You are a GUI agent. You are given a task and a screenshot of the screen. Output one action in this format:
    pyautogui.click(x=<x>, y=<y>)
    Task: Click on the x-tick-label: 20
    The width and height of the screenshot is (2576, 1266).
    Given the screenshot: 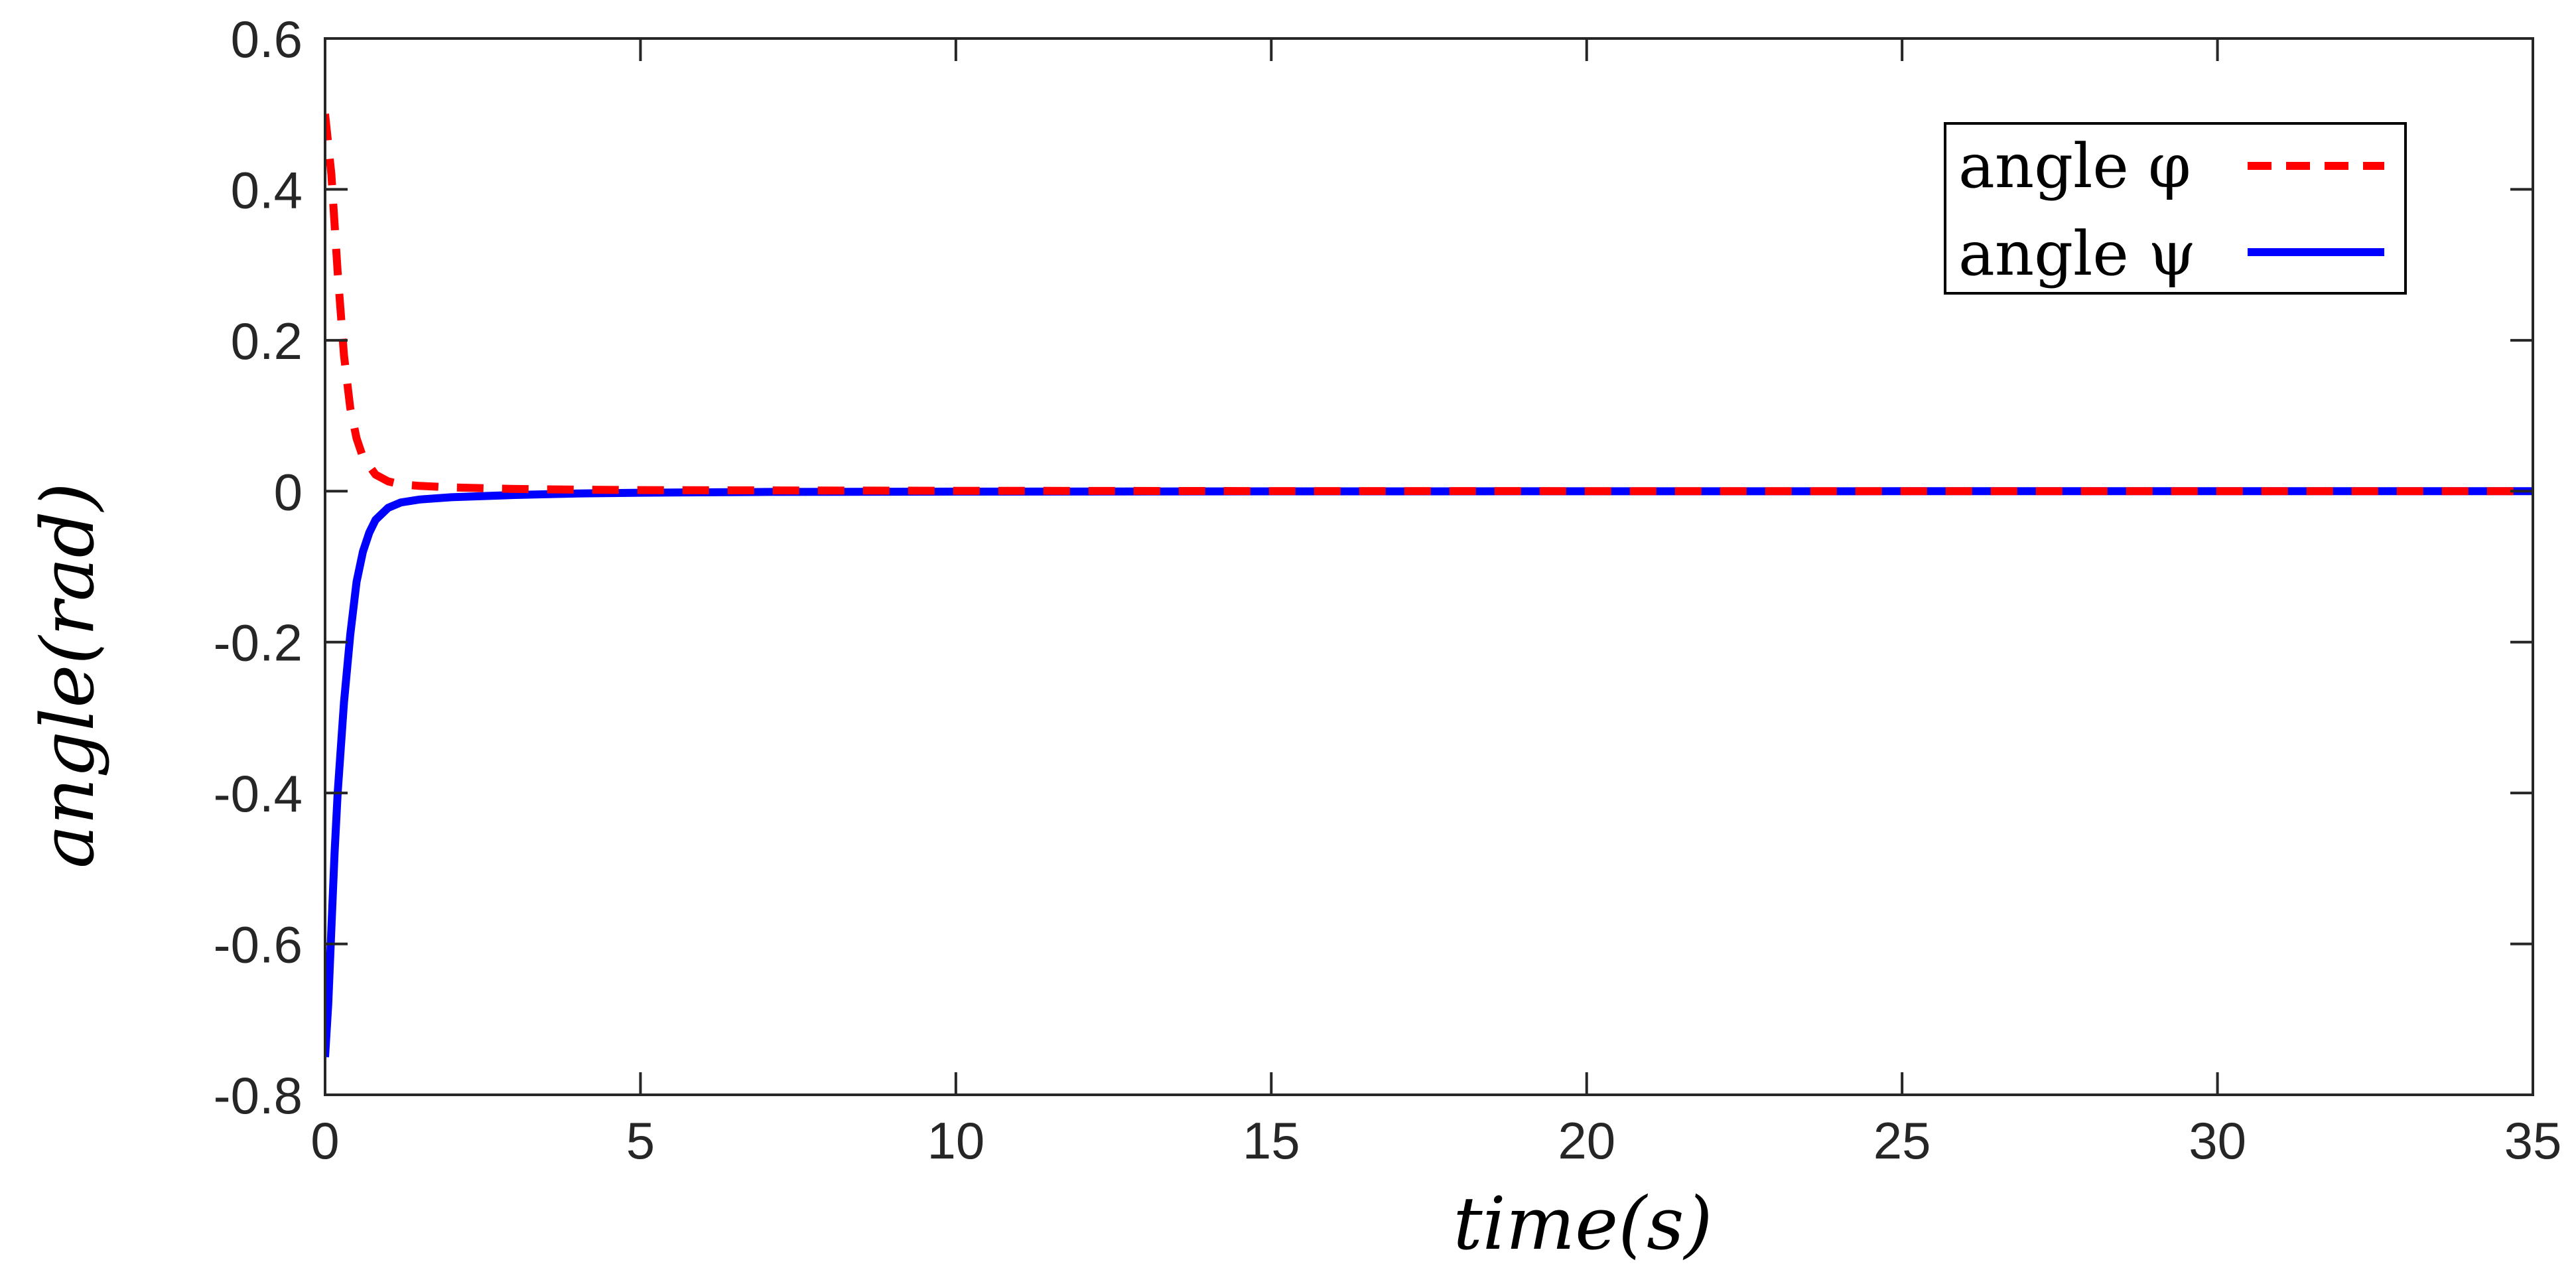 What is the action you would take?
    pyautogui.click(x=1587, y=1140)
    